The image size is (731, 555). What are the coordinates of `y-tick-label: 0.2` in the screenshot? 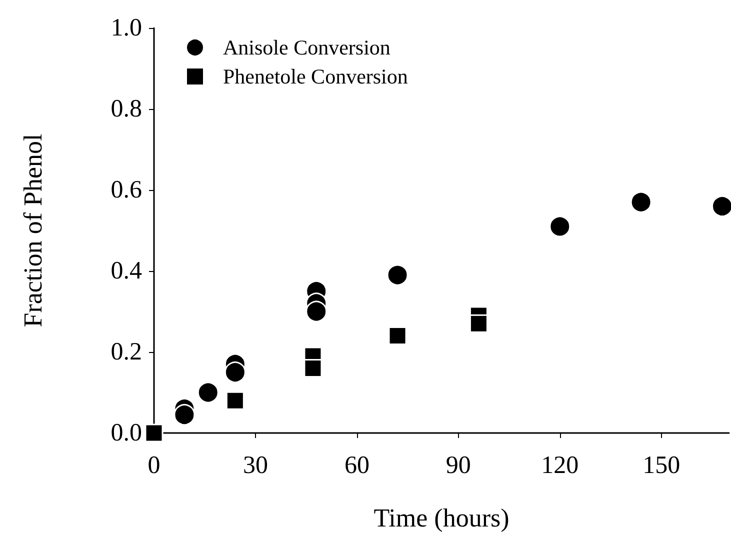 It's located at (126, 352).